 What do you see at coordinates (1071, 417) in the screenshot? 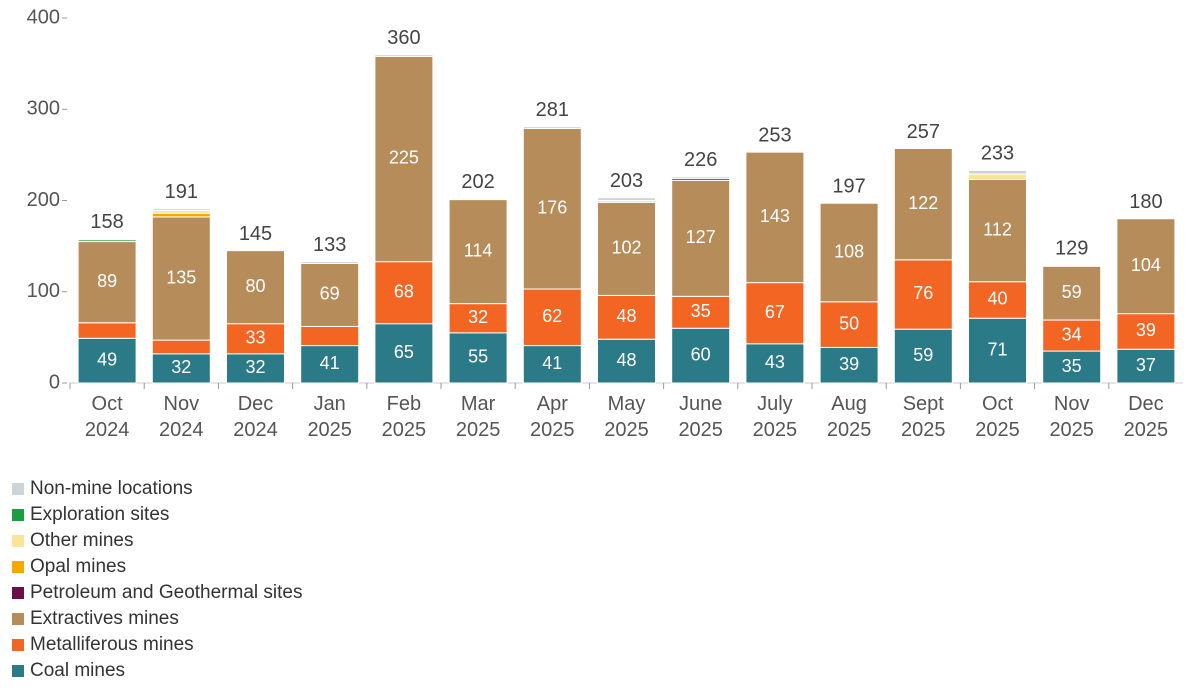
I see `x-tick-label: Nov 2025` at bounding box center [1071, 417].